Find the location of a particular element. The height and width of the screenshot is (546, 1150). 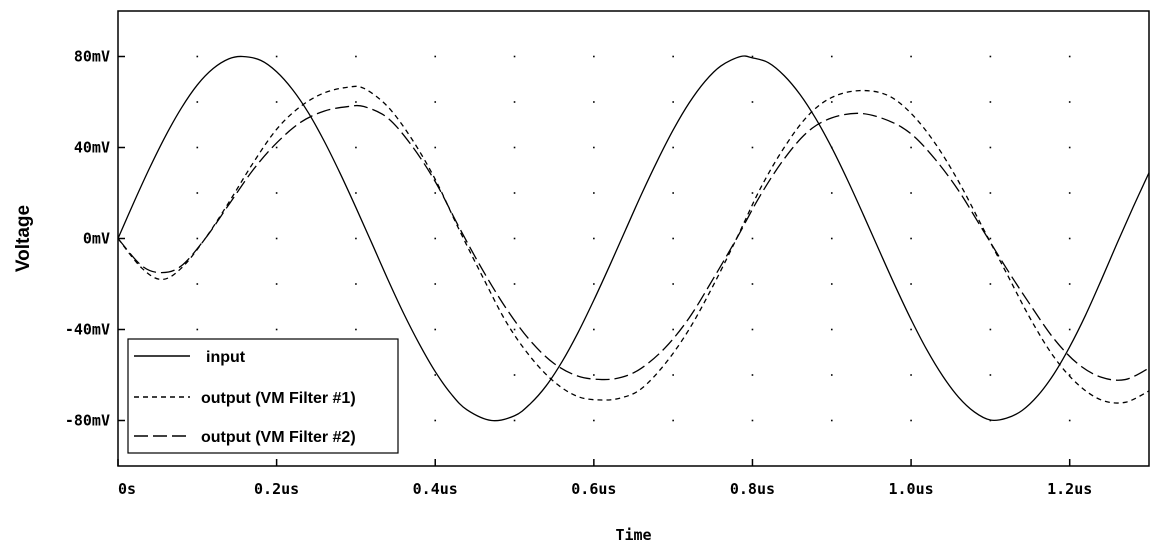

x-tick-label: 1.0us is located at coordinates (910, 489).